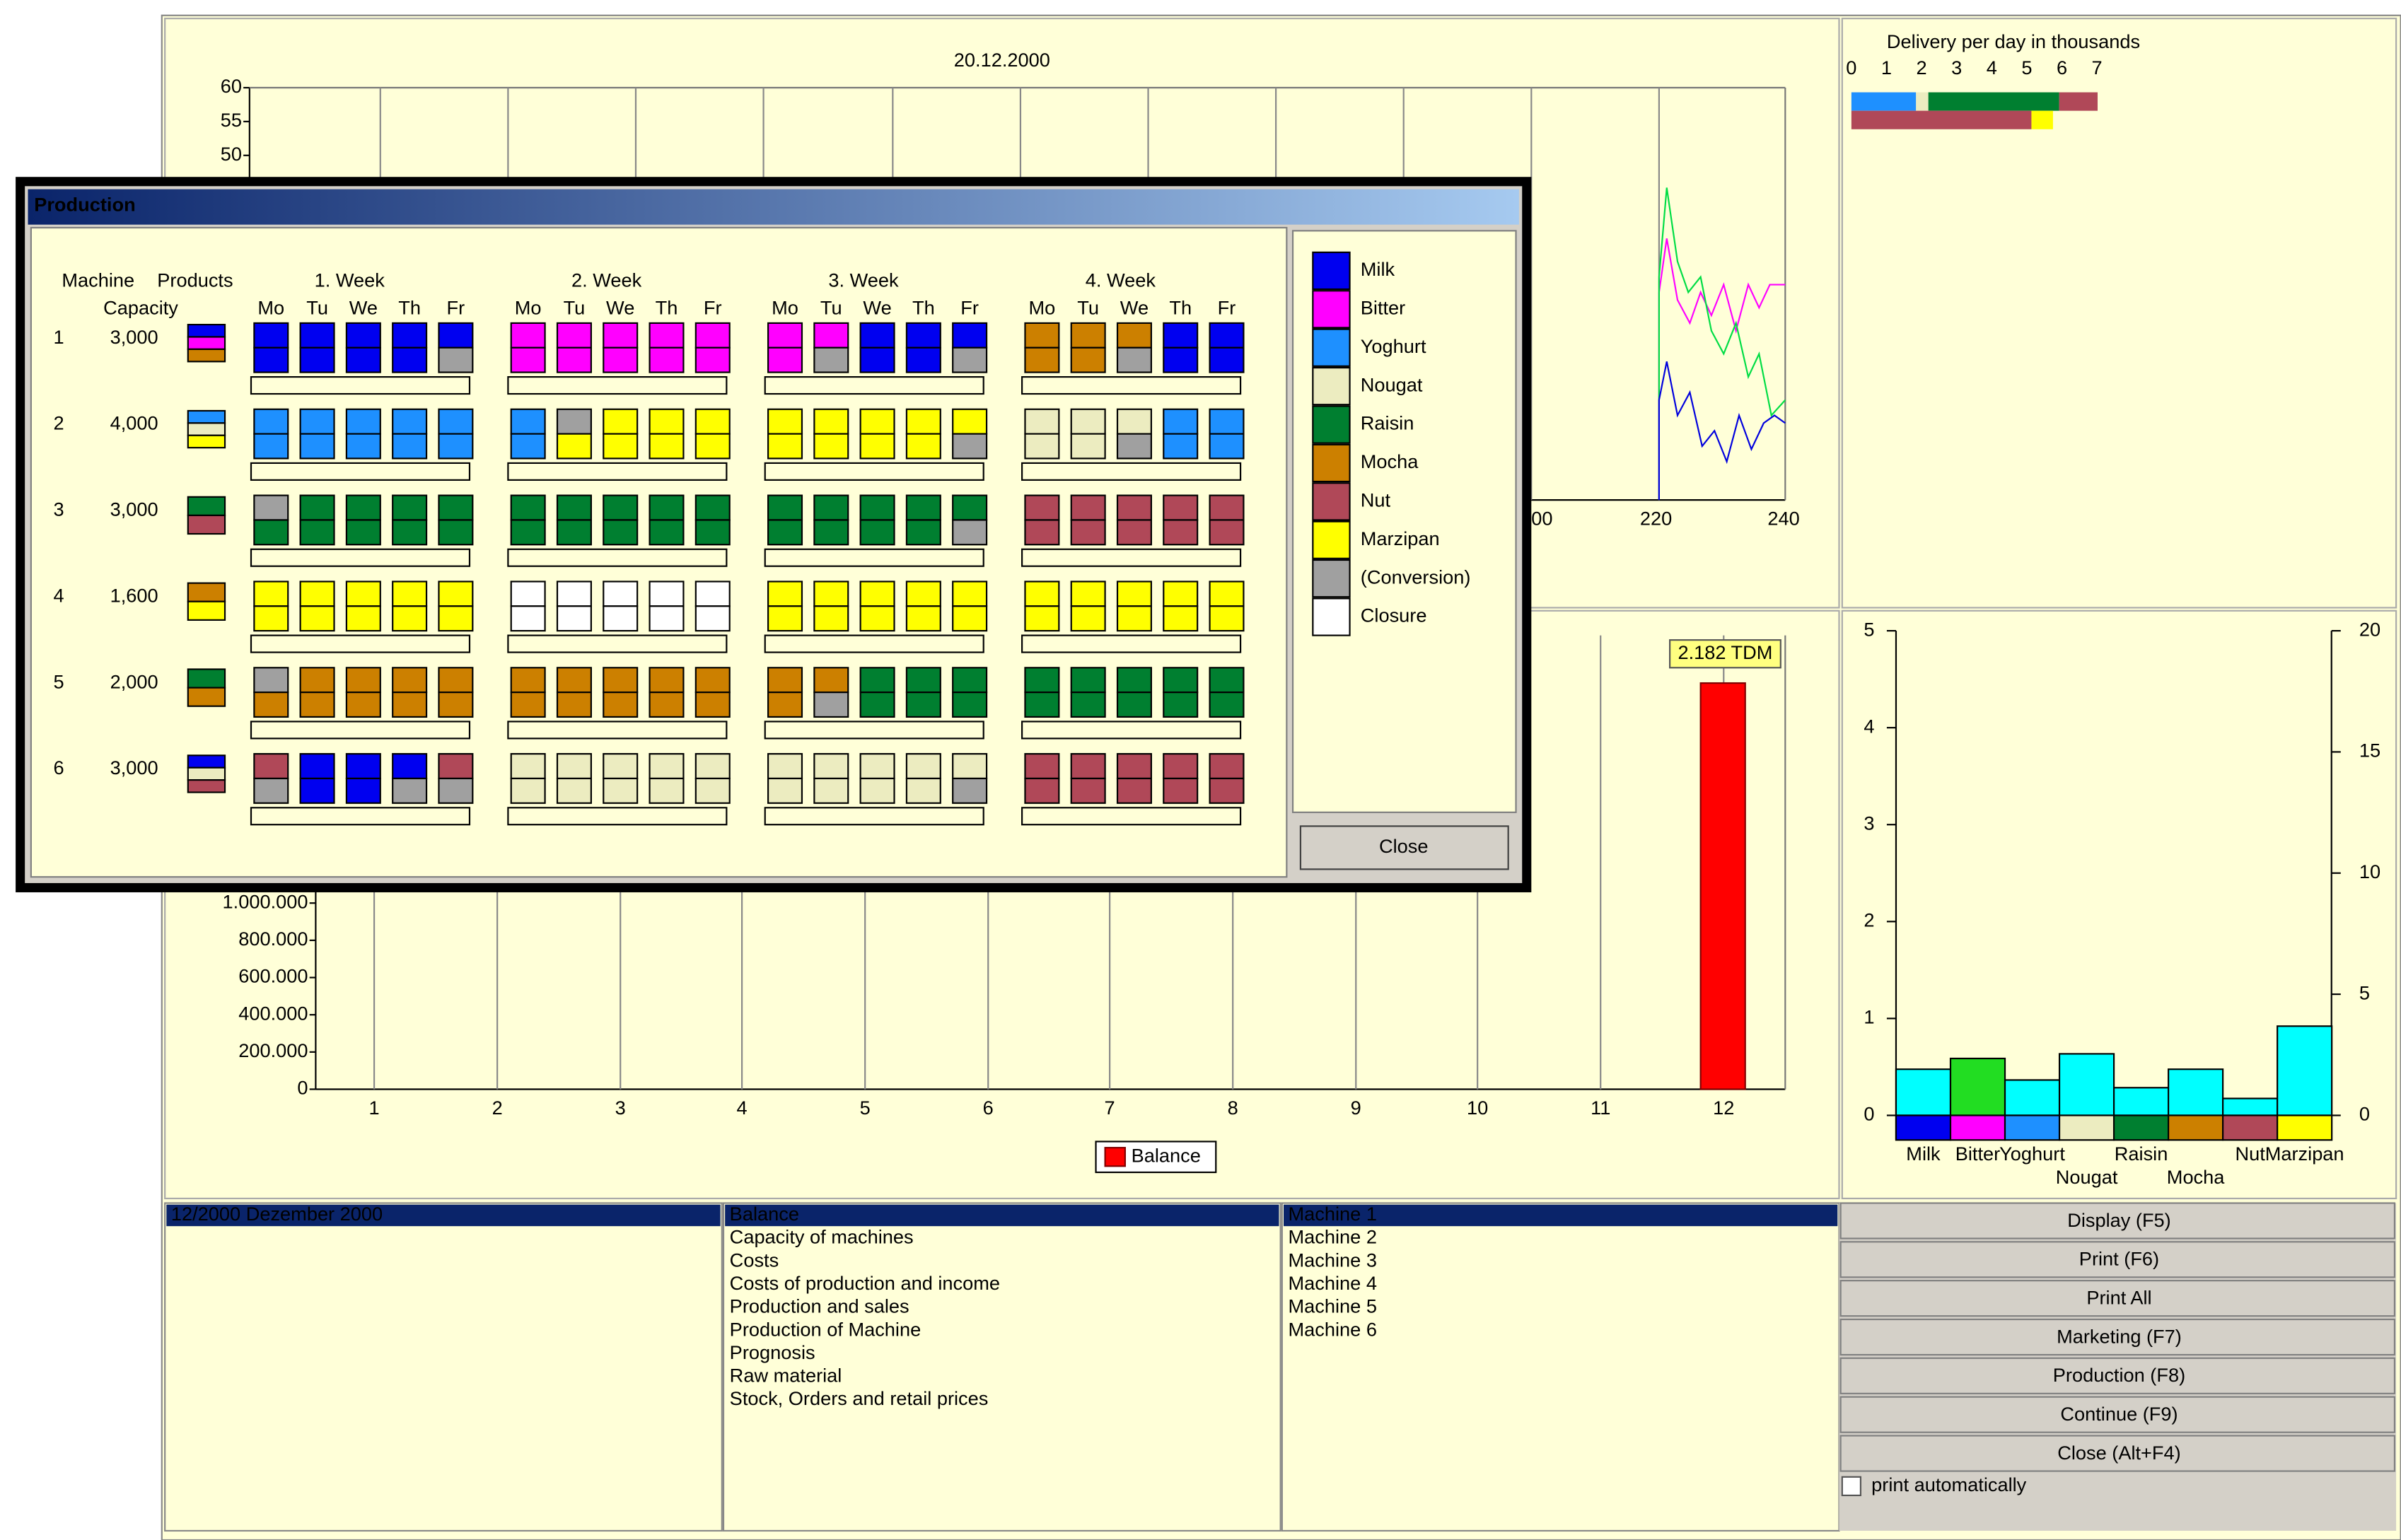  I want to click on machine-capacity: 1,600, so click(134, 595).